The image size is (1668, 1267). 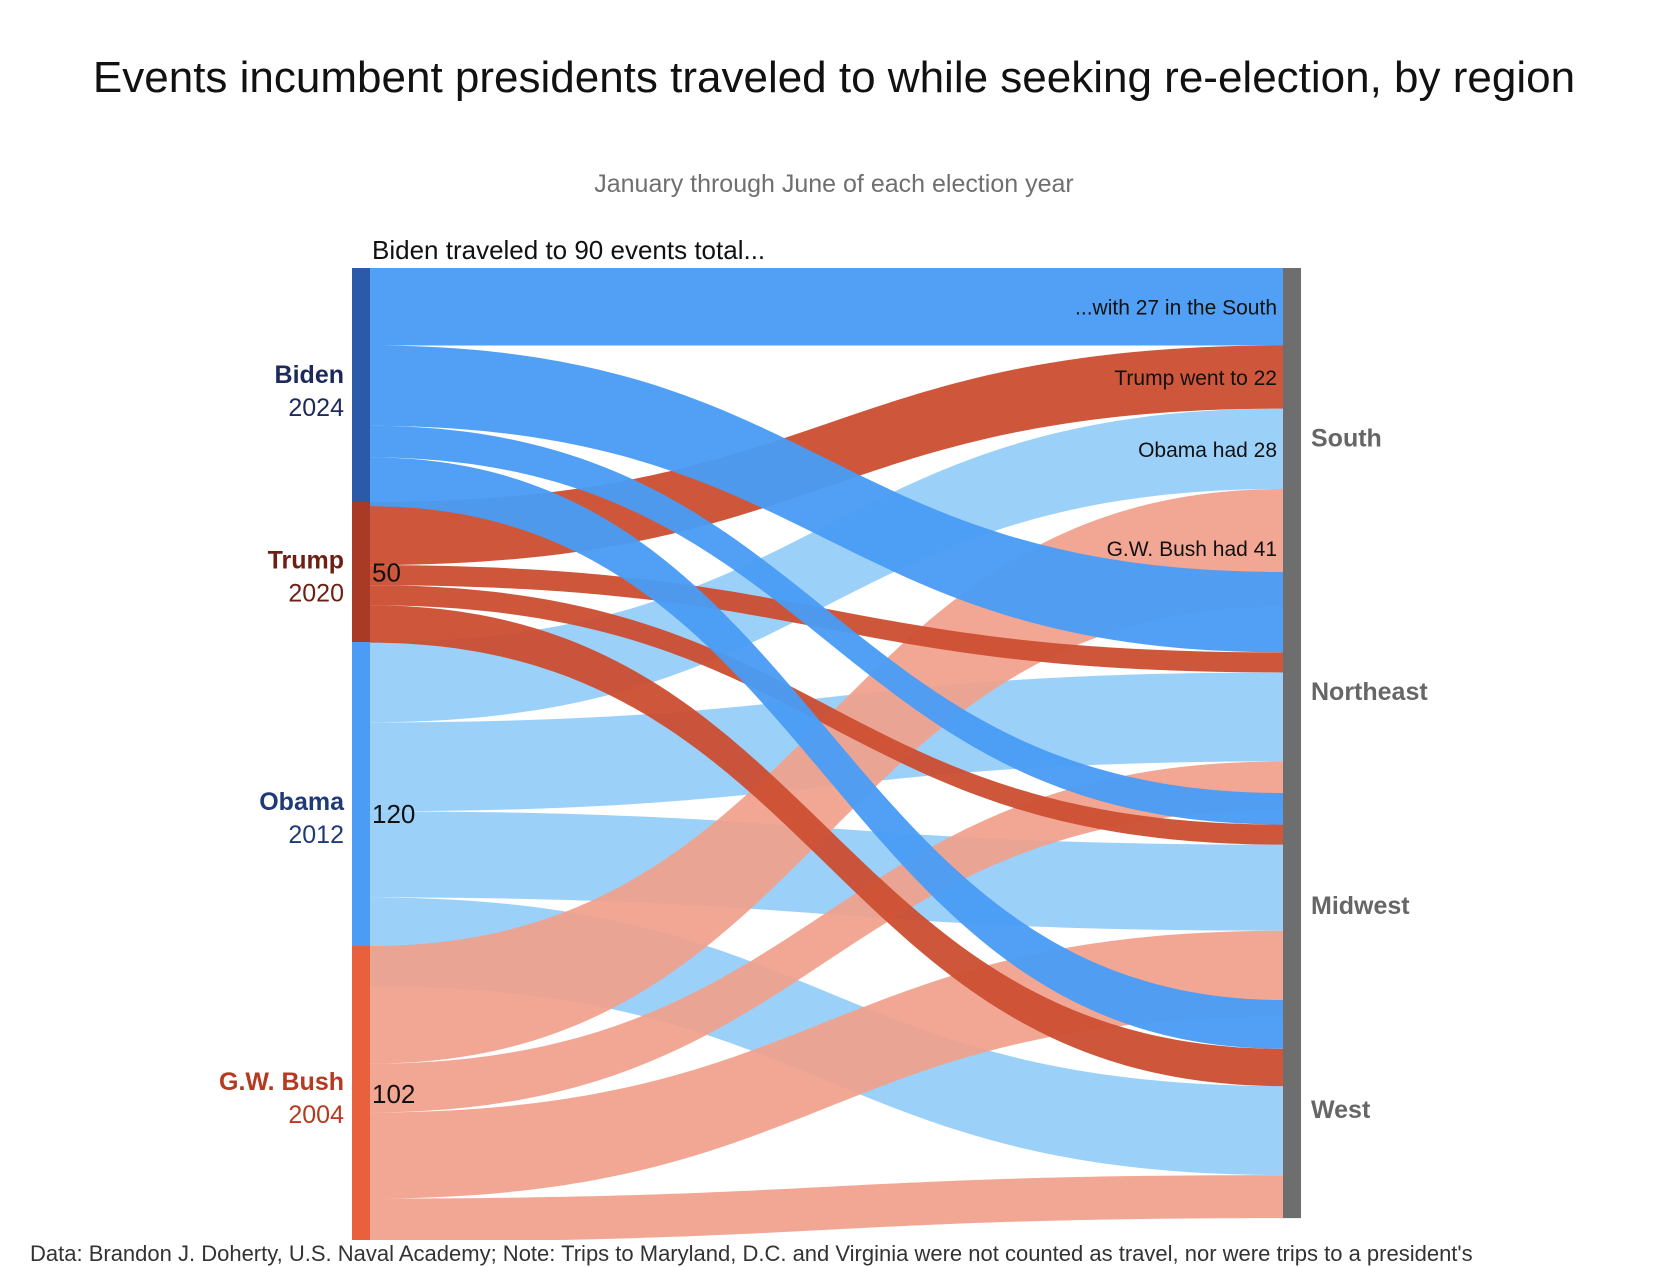 I want to click on node-obama, so click(x=361, y=814).